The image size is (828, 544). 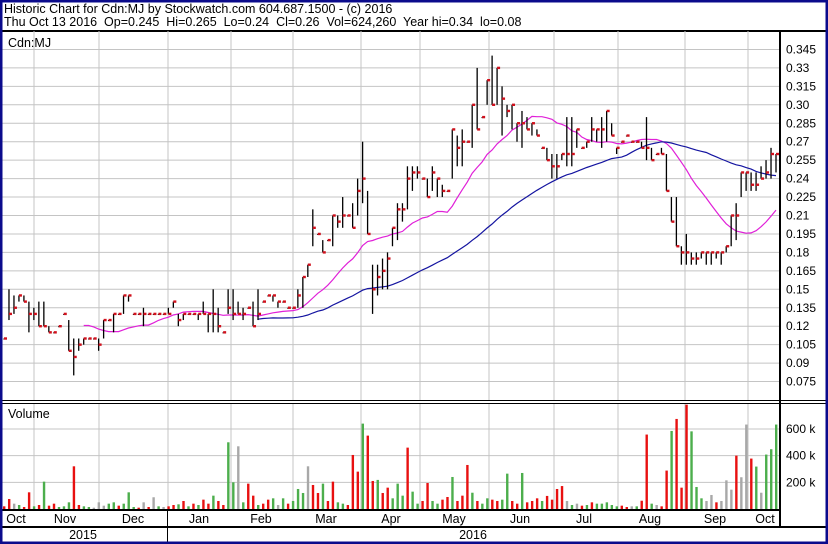 I want to click on month-label: Aug, so click(x=650, y=519).